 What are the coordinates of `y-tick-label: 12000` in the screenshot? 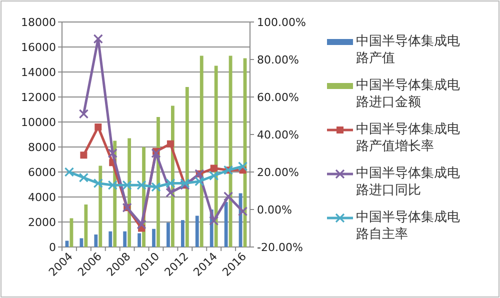 It's located at (38, 97).